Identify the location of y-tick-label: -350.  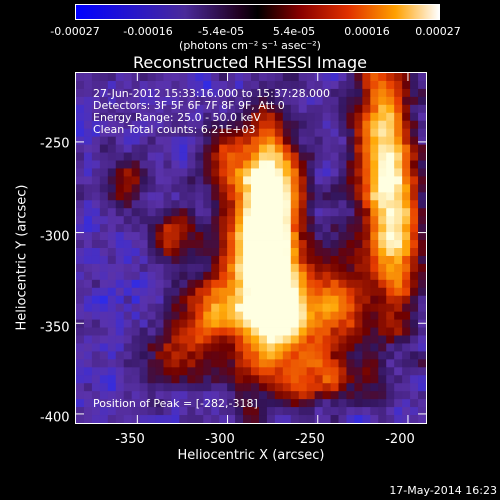
(55, 328).